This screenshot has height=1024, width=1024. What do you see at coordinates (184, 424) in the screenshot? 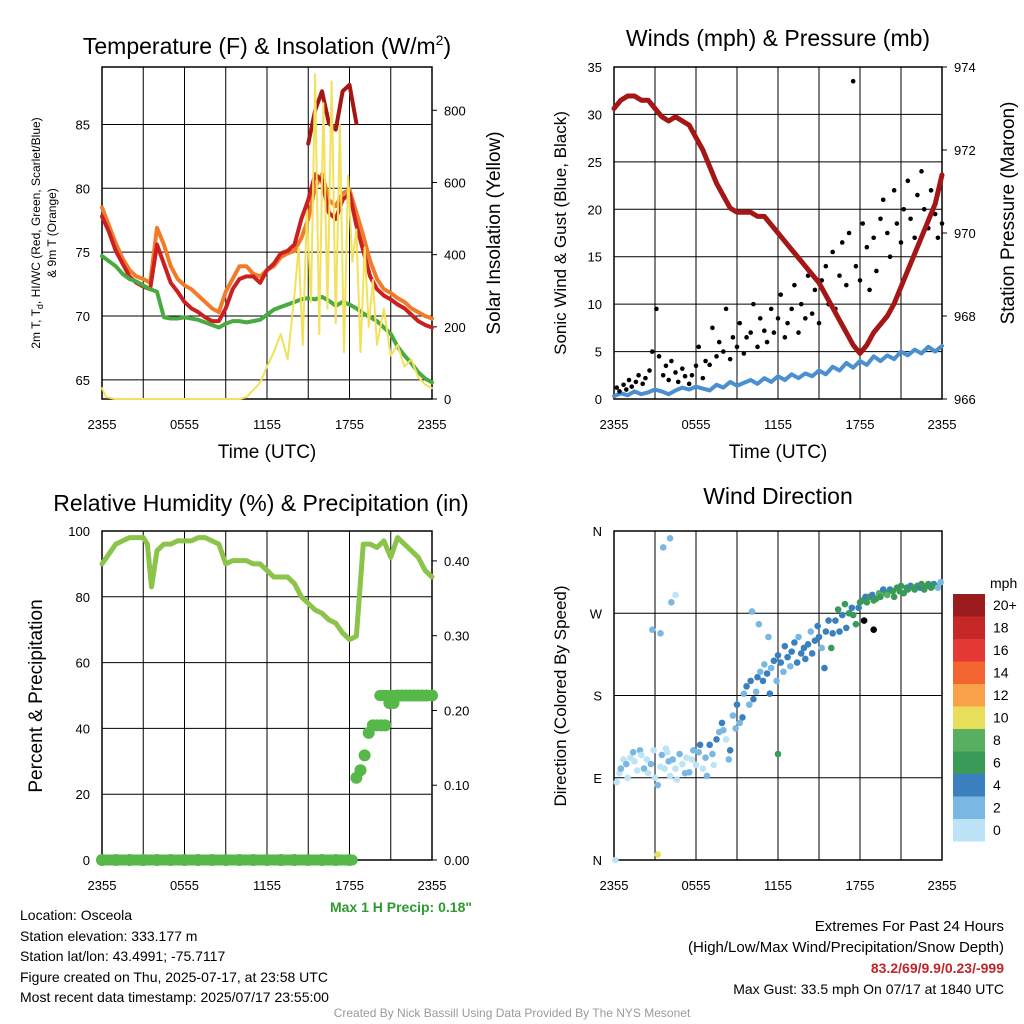
I see `x-tick-label: 0555` at bounding box center [184, 424].